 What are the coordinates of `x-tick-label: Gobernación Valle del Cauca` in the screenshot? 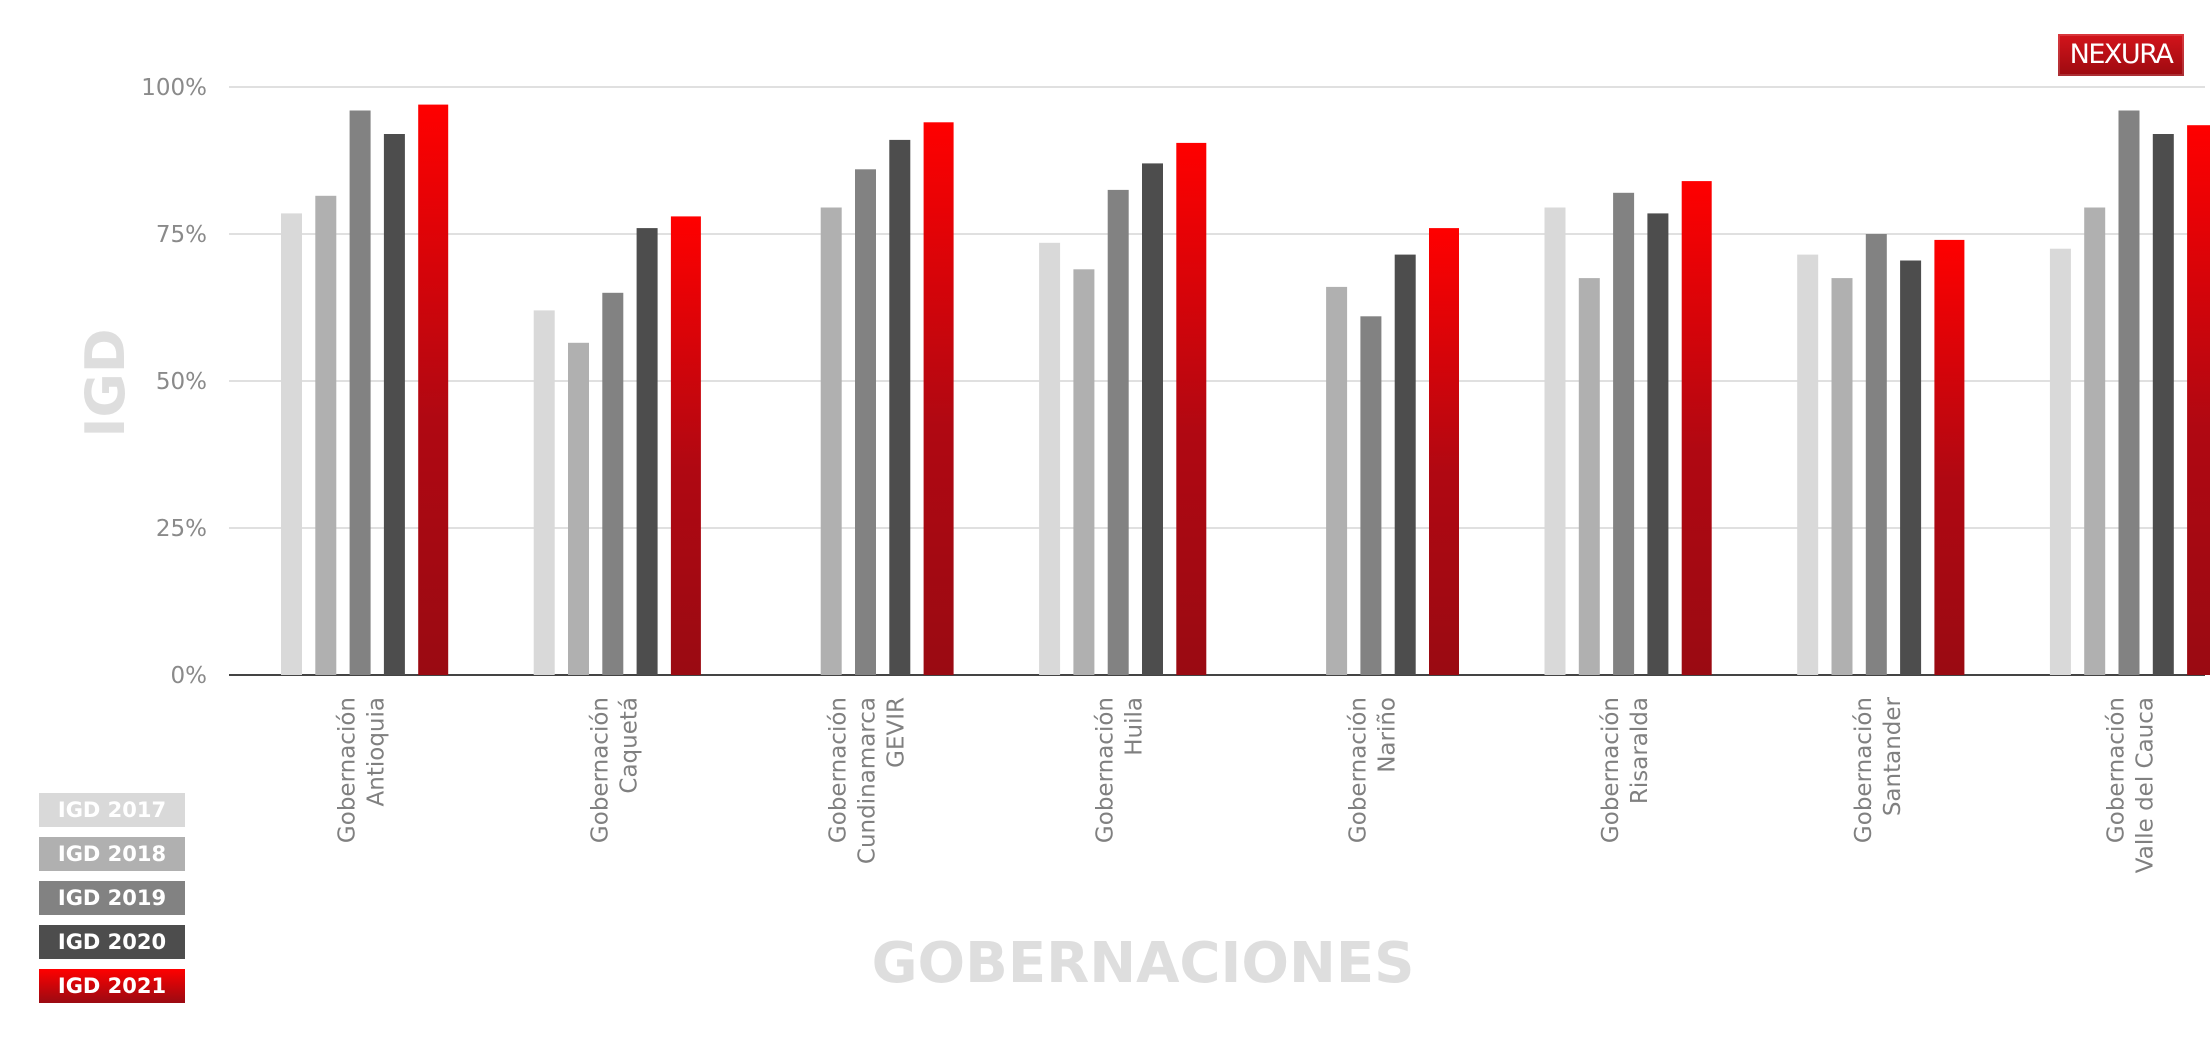 It's located at (2131, 785).